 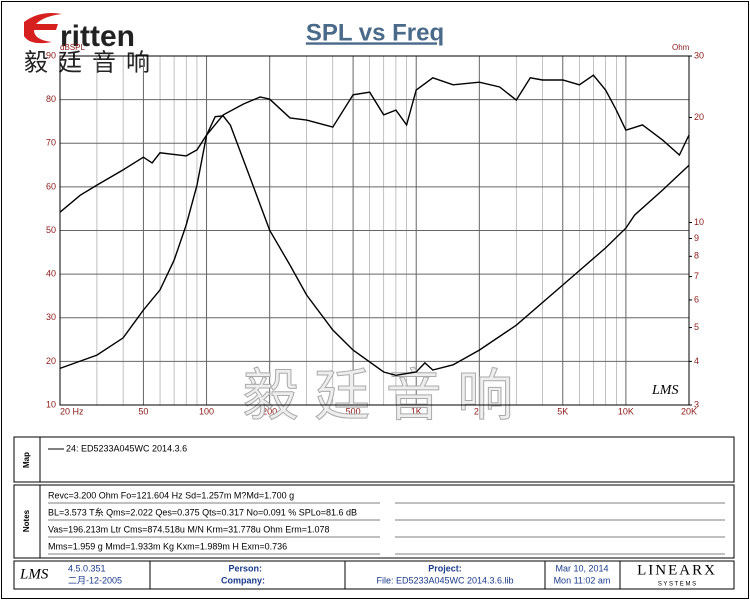 What do you see at coordinates (696, 327) in the screenshot?
I see `y2-tick-label: 5` at bounding box center [696, 327].